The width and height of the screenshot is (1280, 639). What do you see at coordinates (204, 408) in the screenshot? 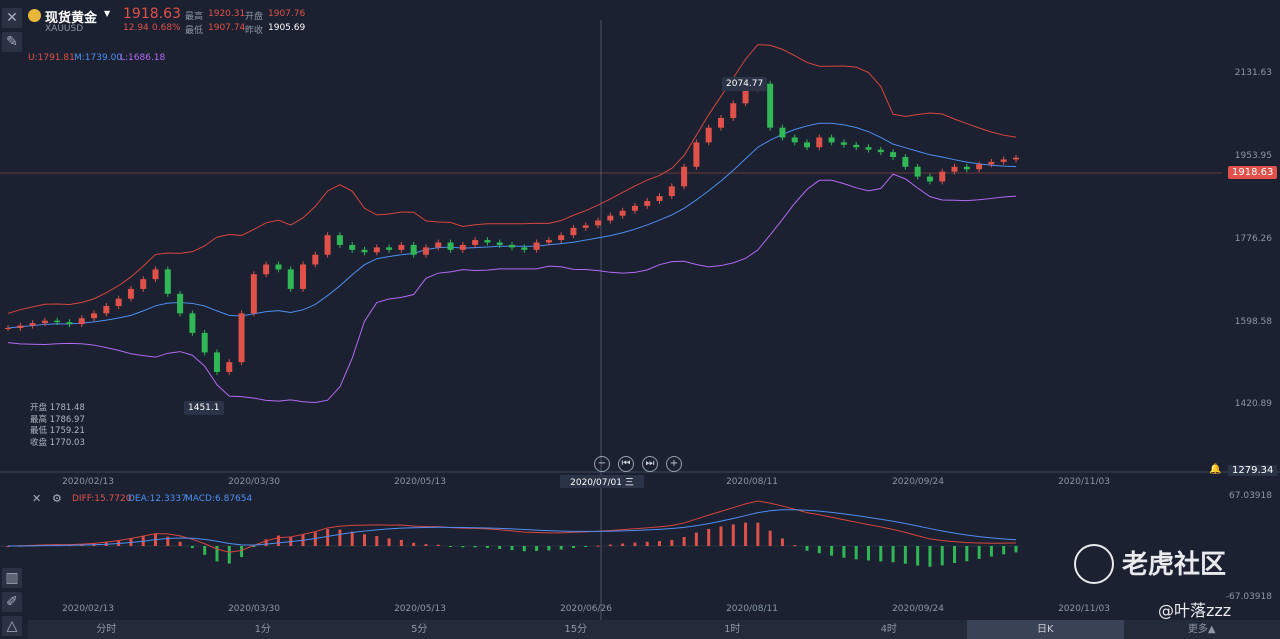
I see `min-price-label: 1451.1` at bounding box center [204, 408].